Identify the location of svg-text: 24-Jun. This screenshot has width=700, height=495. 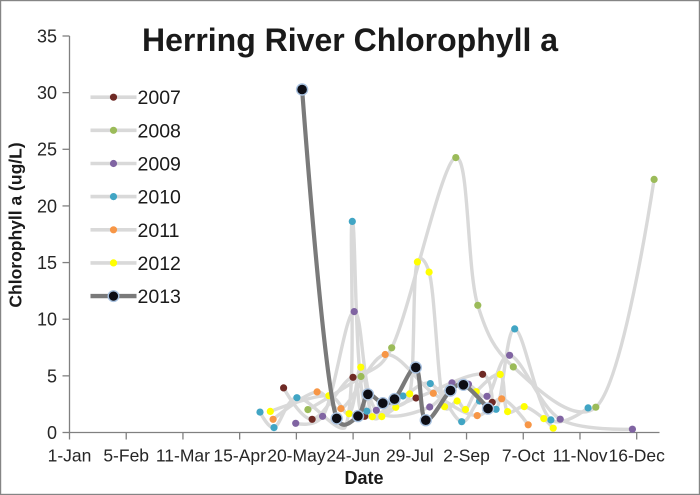
(353, 456).